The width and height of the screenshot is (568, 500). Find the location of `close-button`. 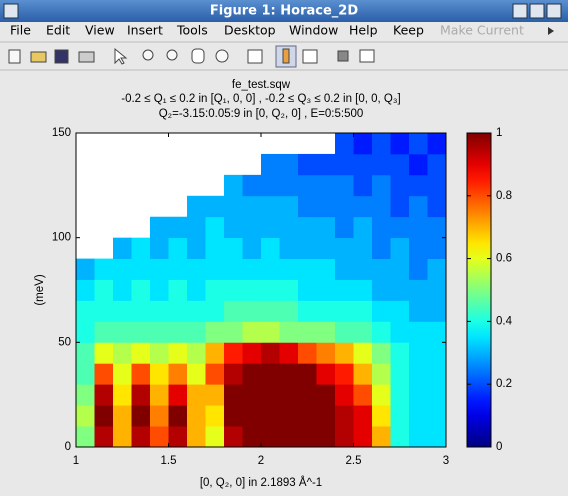

close-button is located at coordinates (554, 11).